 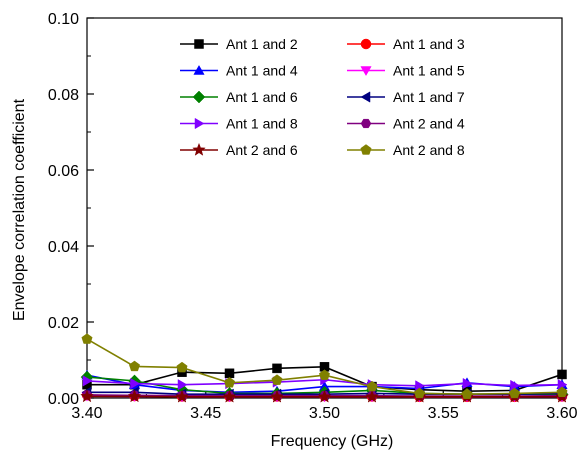 I want to click on y-tick-label: 0.08, so click(x=63, y=95).